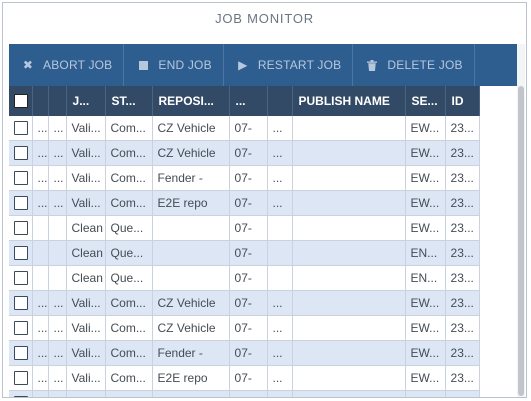 The image size is (531, 401). I want to click on select-all-checkbox, so click(21, 101).